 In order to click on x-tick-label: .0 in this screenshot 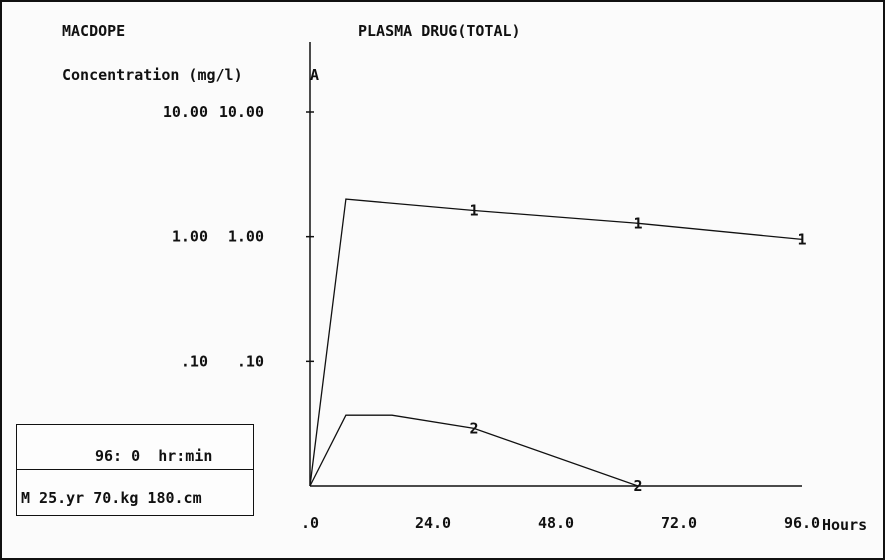, I will do `click(310, 523)`.